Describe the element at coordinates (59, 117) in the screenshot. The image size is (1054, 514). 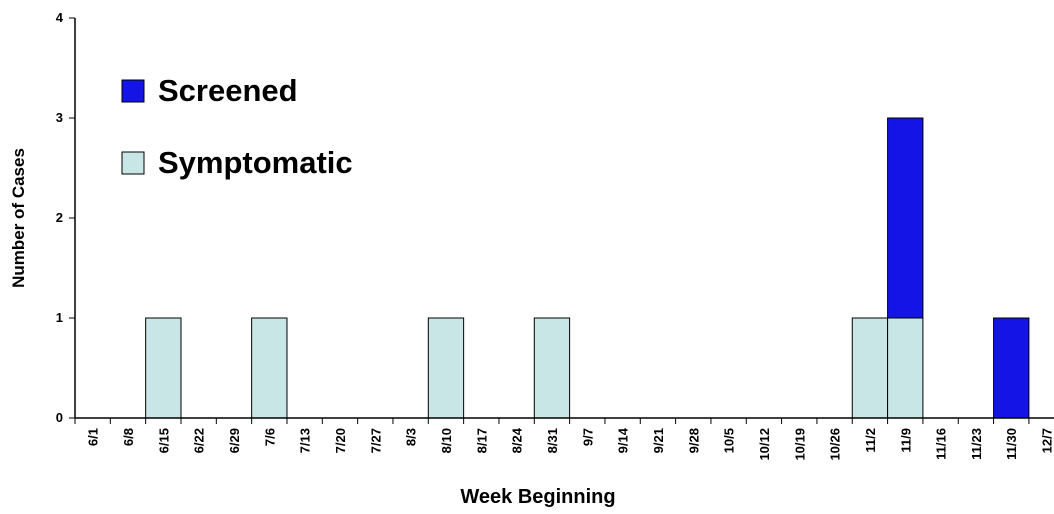
I see `y-tick-label: 3` at that location.